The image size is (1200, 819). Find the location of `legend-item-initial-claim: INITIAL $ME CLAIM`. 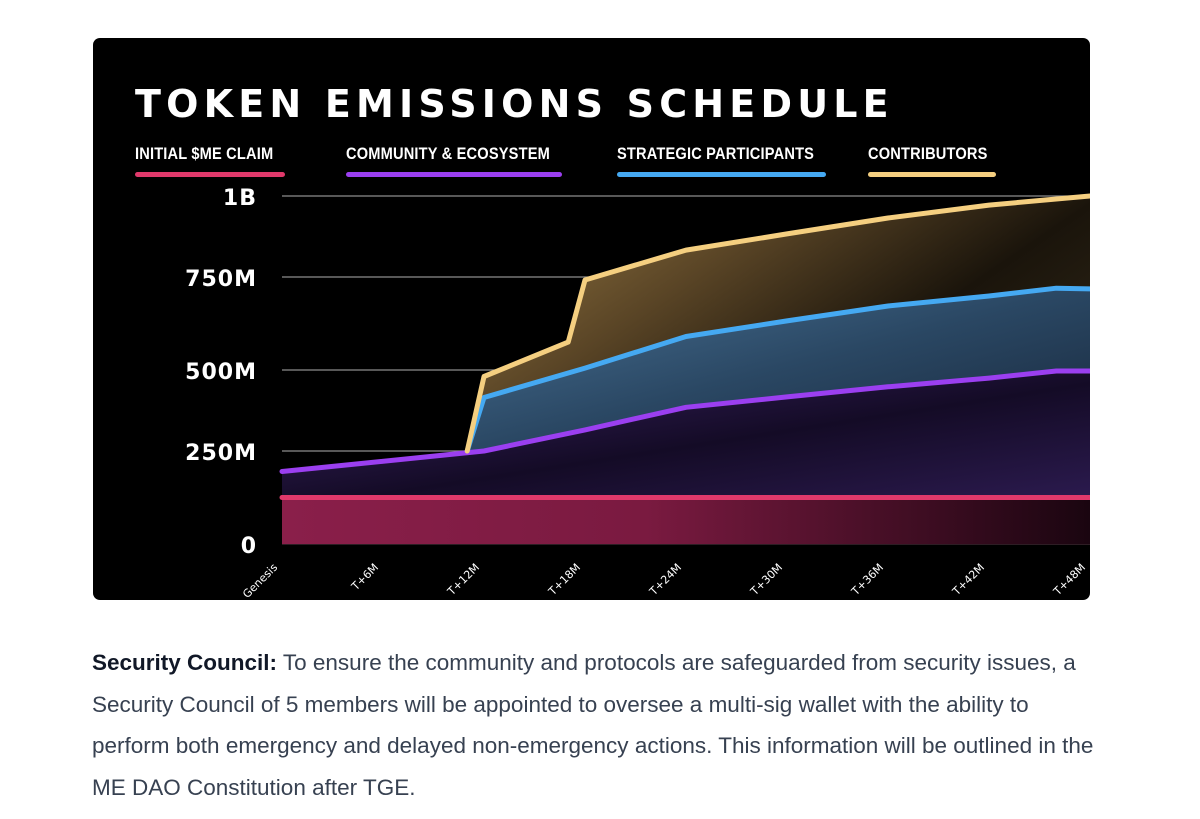

legend-item-initial-claim: INITIAL $ME CLAIM is located at coordinates (215, 160).